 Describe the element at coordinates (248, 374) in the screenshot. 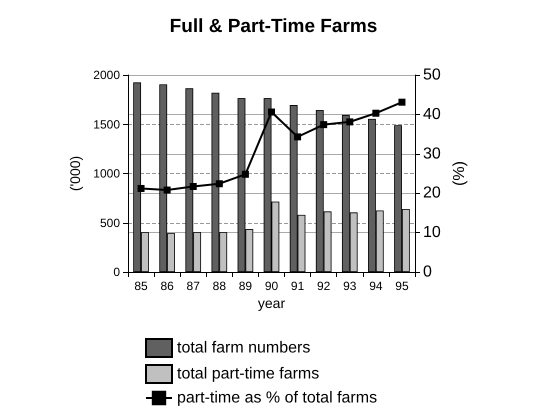

I see `legend-label: total part-time farms` at that location.